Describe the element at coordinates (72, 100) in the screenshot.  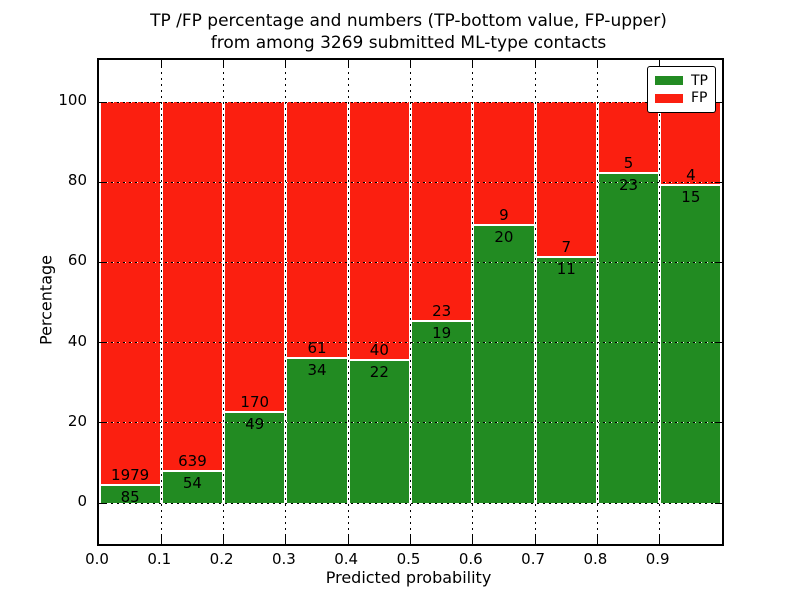
I see `y-tick-label: 100` at that location.